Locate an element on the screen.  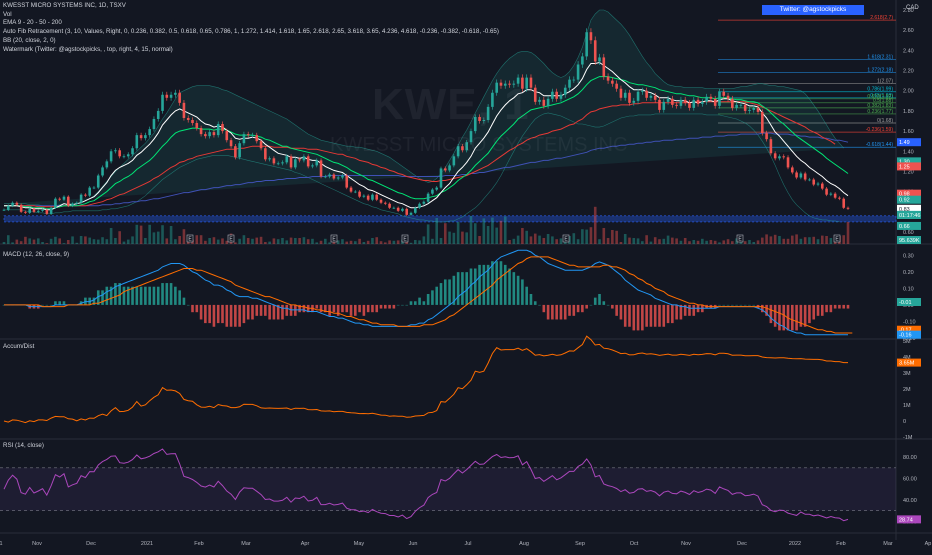
earnings-marker-label: E is located at coordinates (405, 240).